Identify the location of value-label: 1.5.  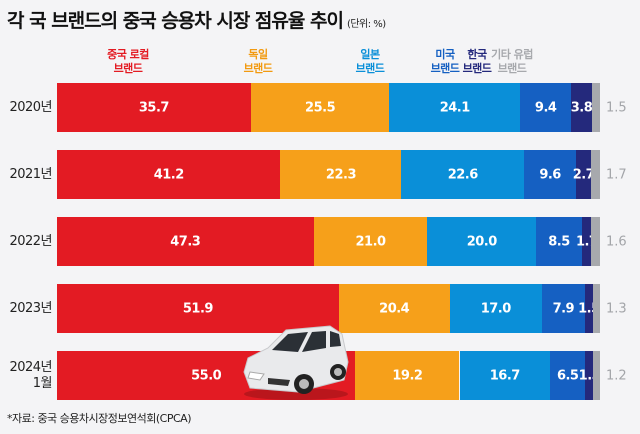
(616, 107).